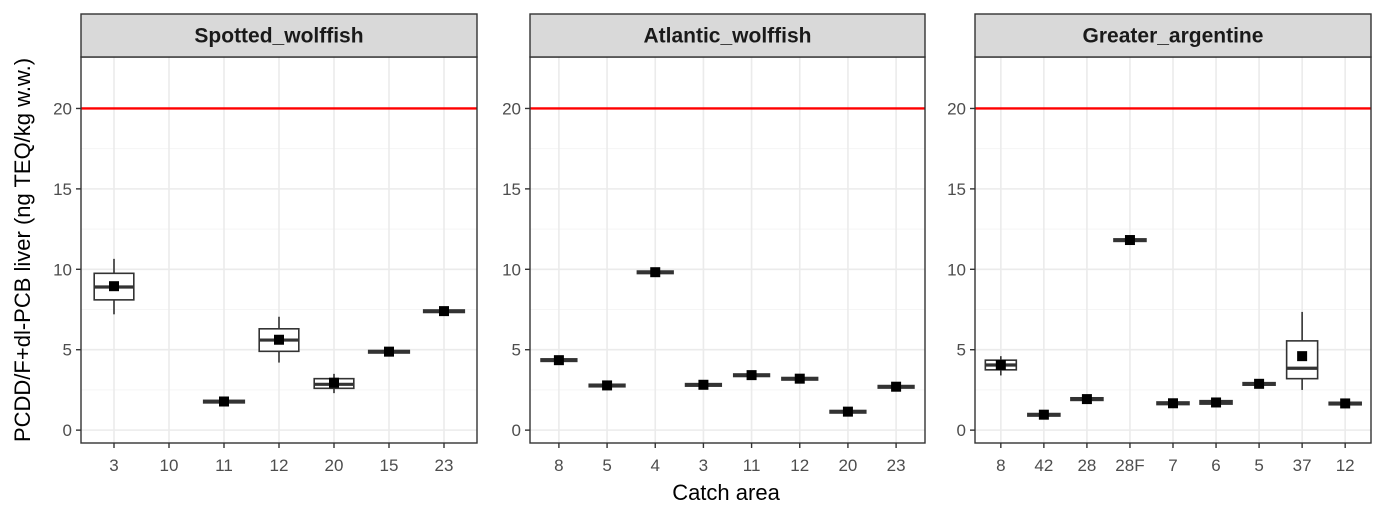 This screenshot has height=525, width=1386. I want to click on x-tick-label: 28, so click(1086, 465).